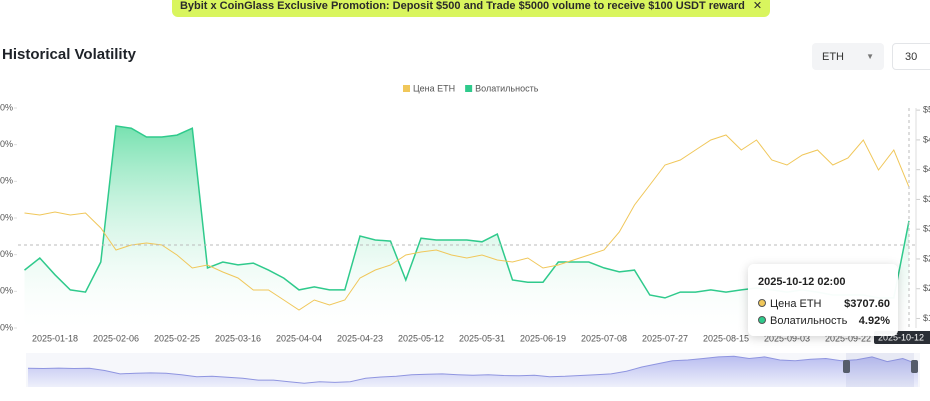  I want to click on coin-select: ETH ▼, so click(848, 56).